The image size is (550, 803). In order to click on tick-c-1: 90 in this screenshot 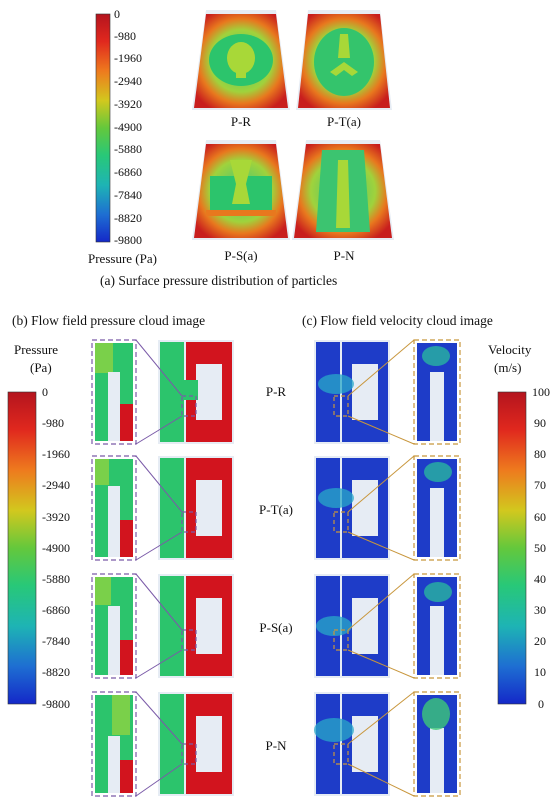, I will do `click(540, 423)`.